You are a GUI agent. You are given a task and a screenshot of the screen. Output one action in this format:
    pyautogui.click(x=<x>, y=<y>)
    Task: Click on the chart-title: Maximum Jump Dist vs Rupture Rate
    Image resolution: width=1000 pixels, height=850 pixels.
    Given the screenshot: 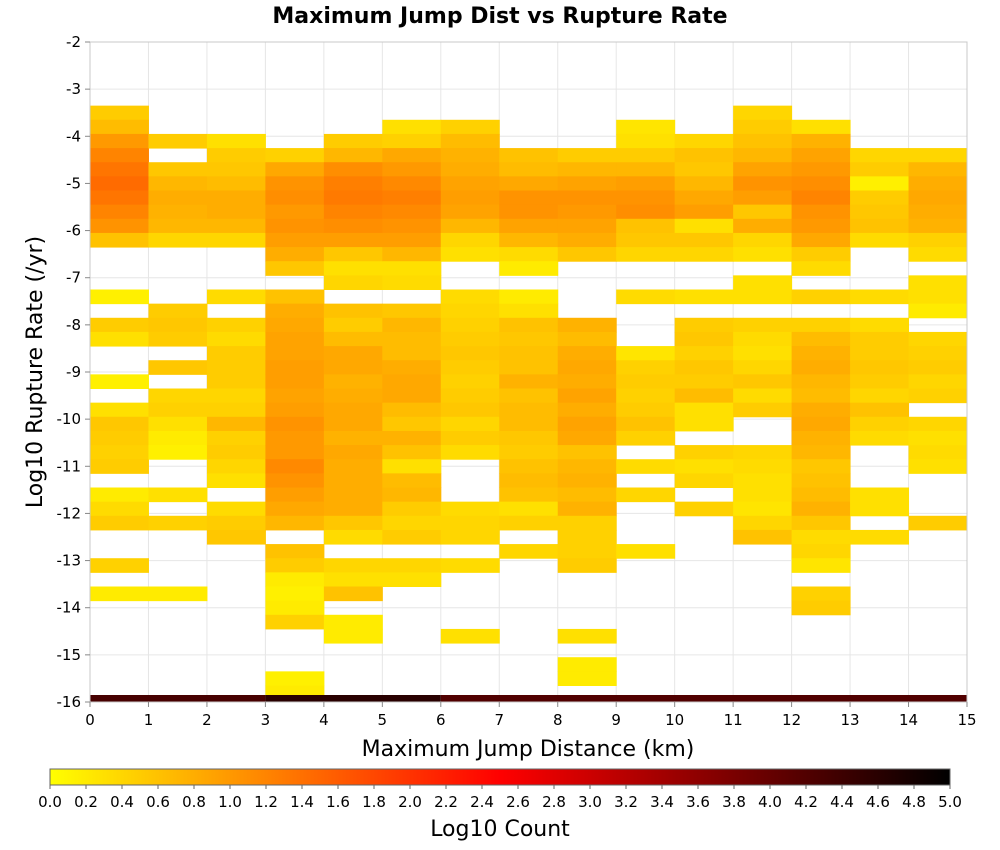 What is the action you would take?
    pyautogui.click(x=499, y=16)
    